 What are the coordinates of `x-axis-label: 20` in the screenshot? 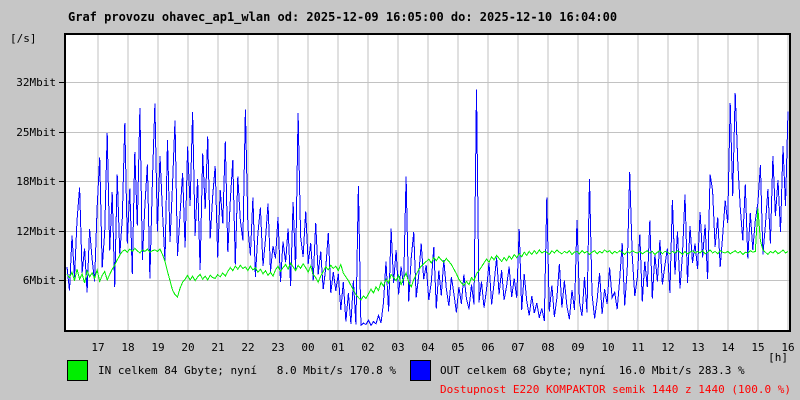 It's located at (188, 347).